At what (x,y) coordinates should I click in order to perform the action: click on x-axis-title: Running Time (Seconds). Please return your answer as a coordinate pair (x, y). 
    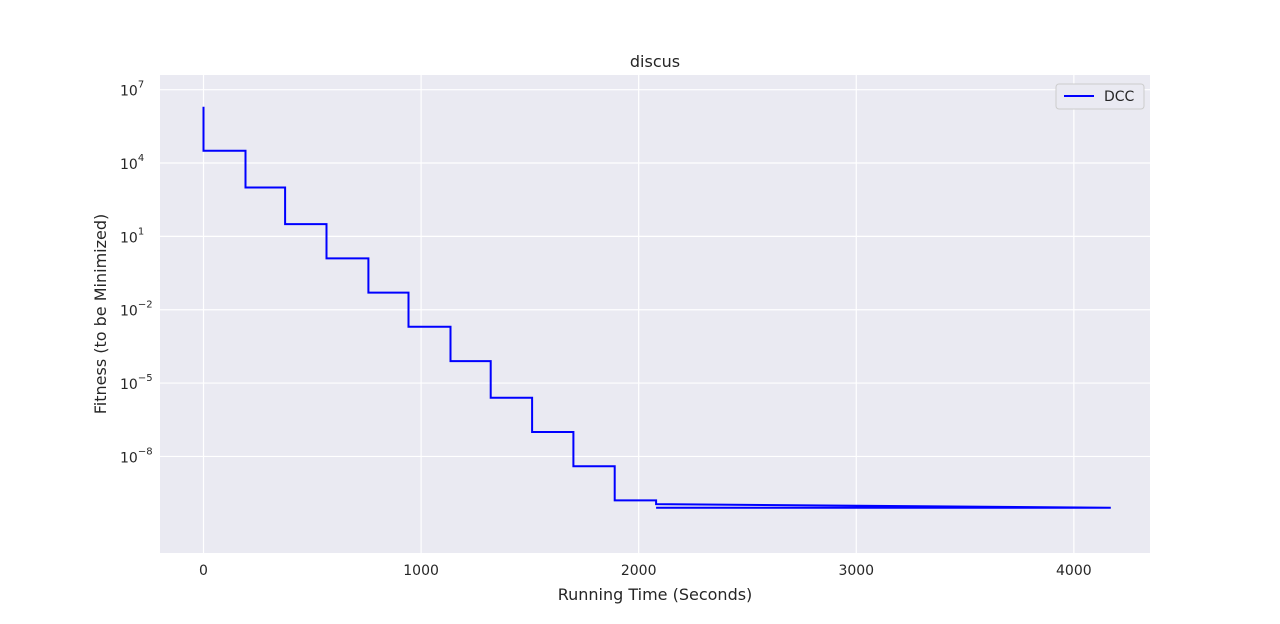
    Looking at the image, I should click on (655, 594).